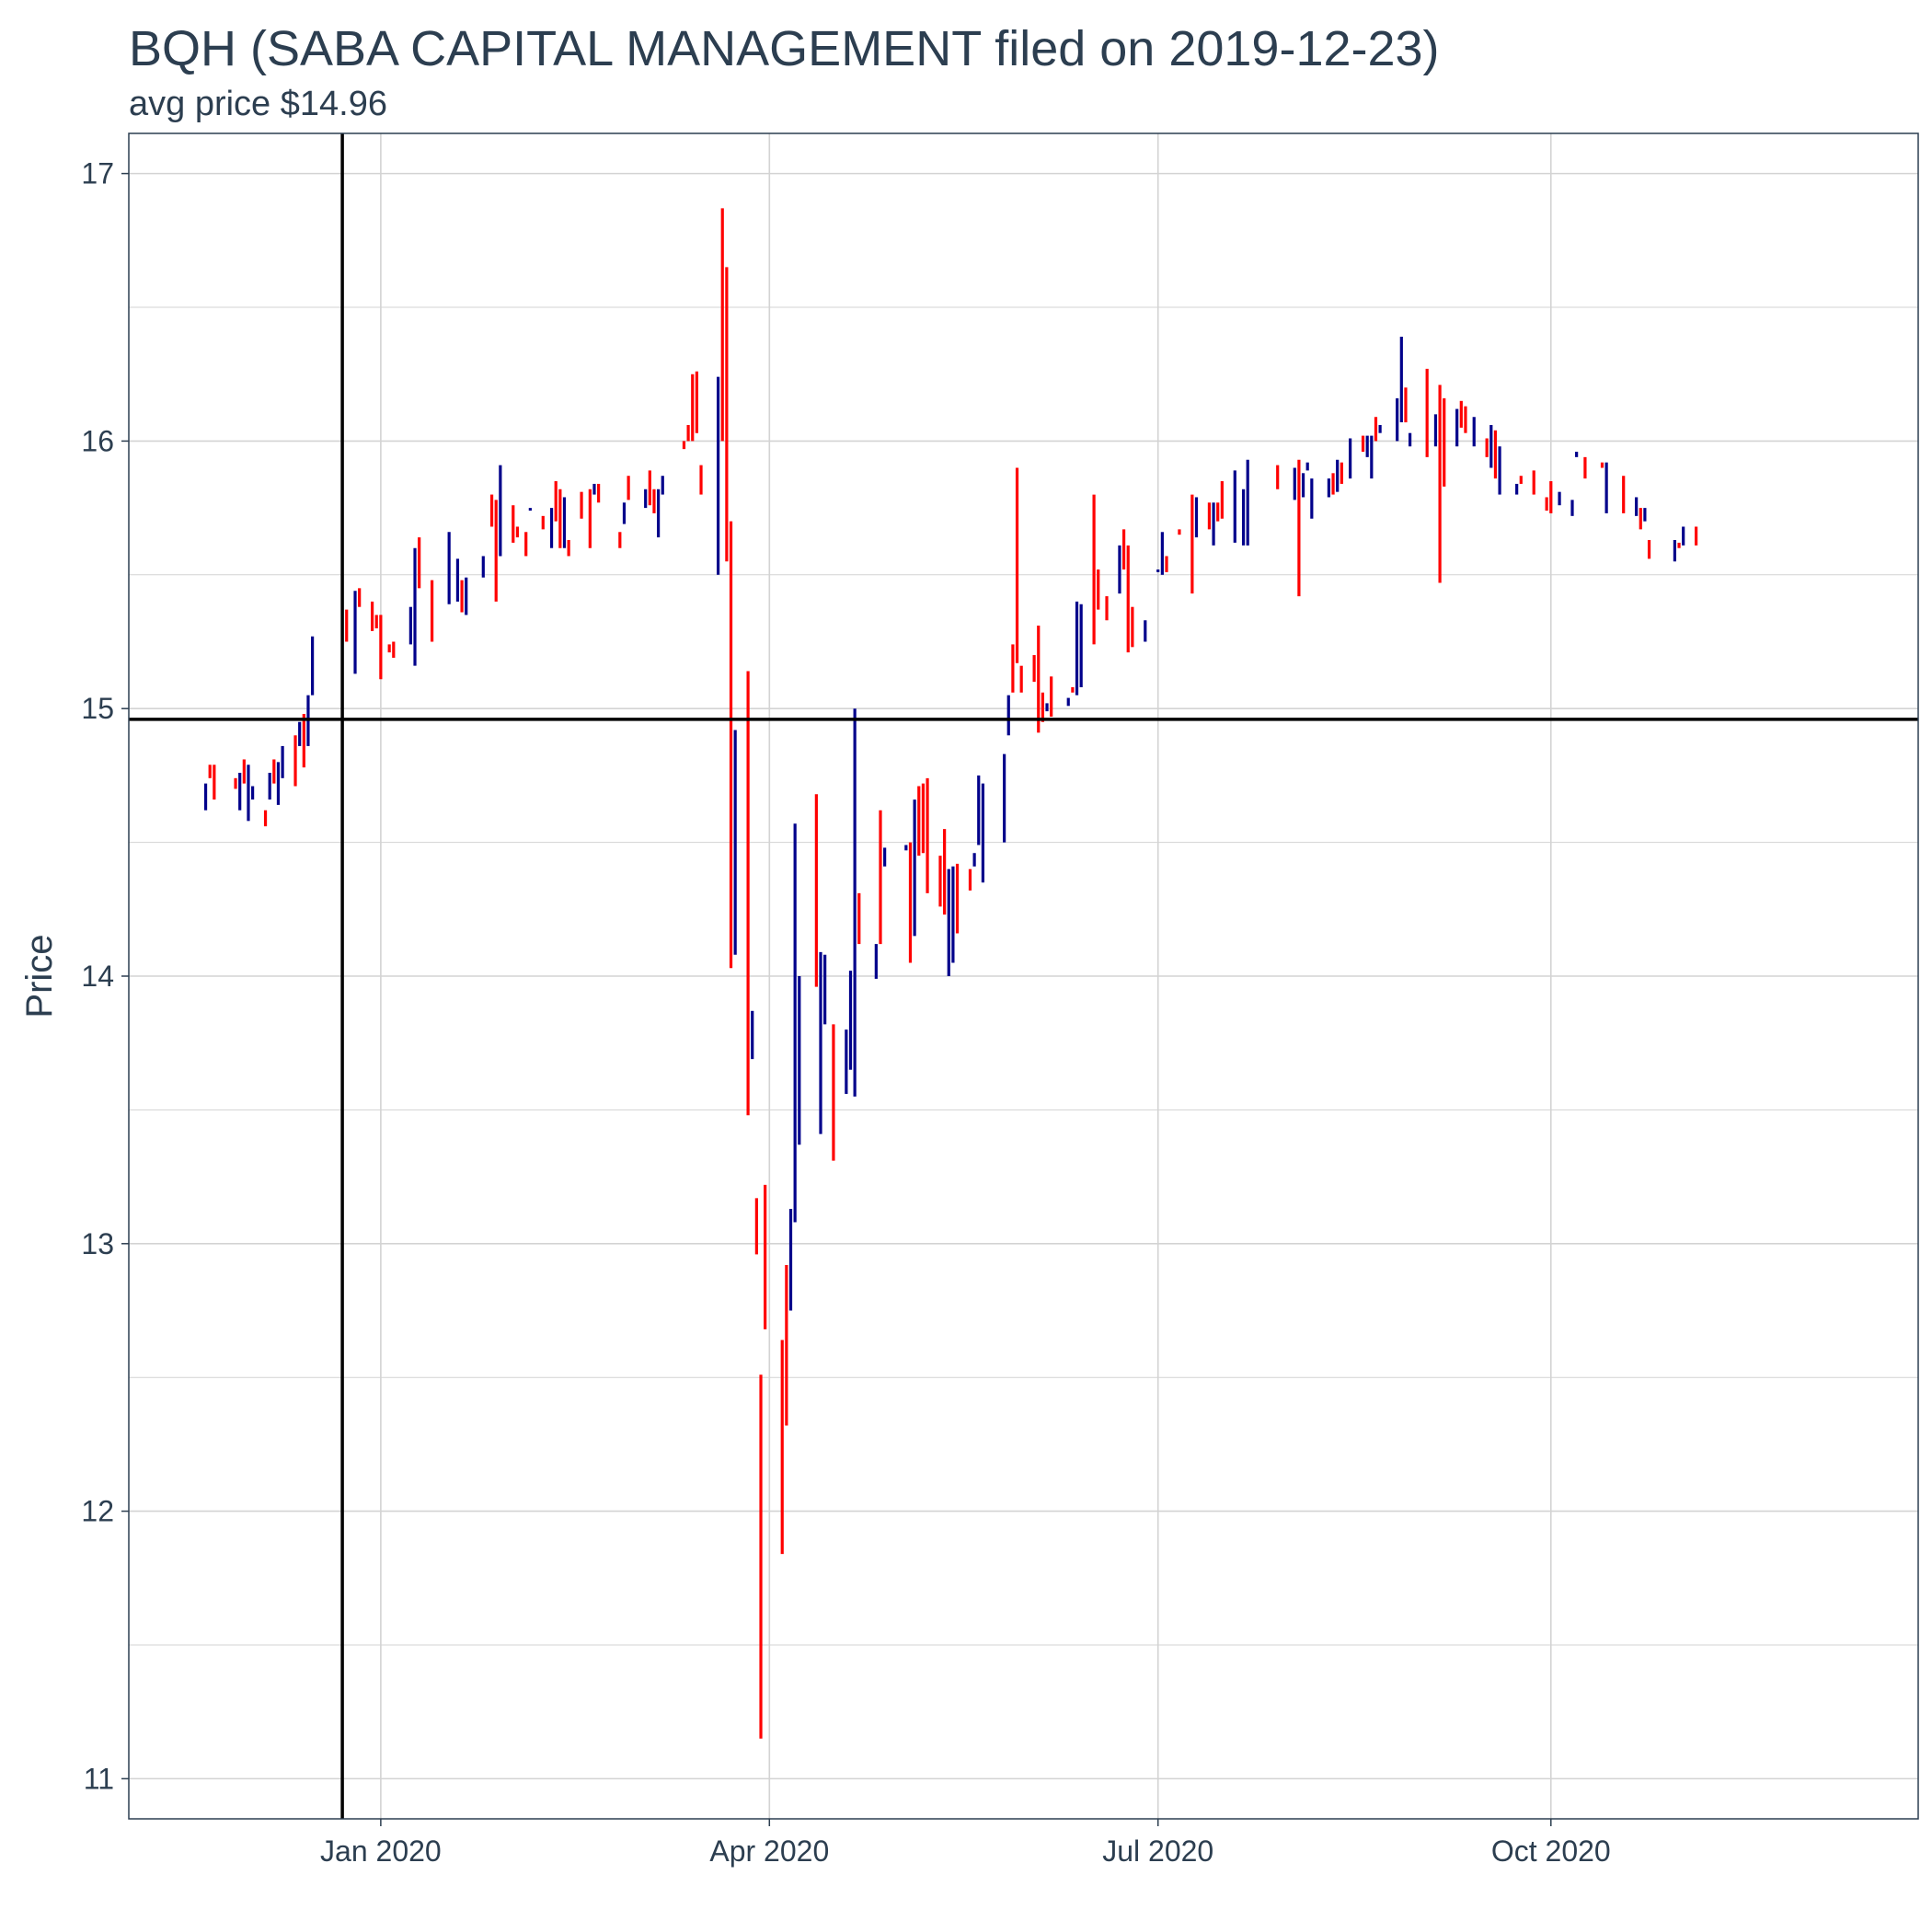 The width and height of the screenshot is (1932, 1932). What do you see at coordinates (965, 1843) in the screenshot?
I see `x-axis-ticks: Jan 2020 Apr 2020 Jul 2020 Oct 2020` at bounding box center [965, 1843].